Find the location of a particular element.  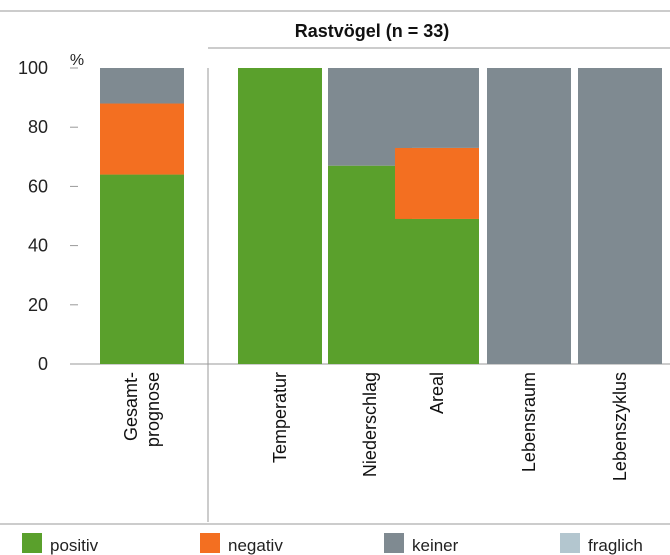

y-axis: 0 20 40 60 80 100 is located at coordinates (48, 216).